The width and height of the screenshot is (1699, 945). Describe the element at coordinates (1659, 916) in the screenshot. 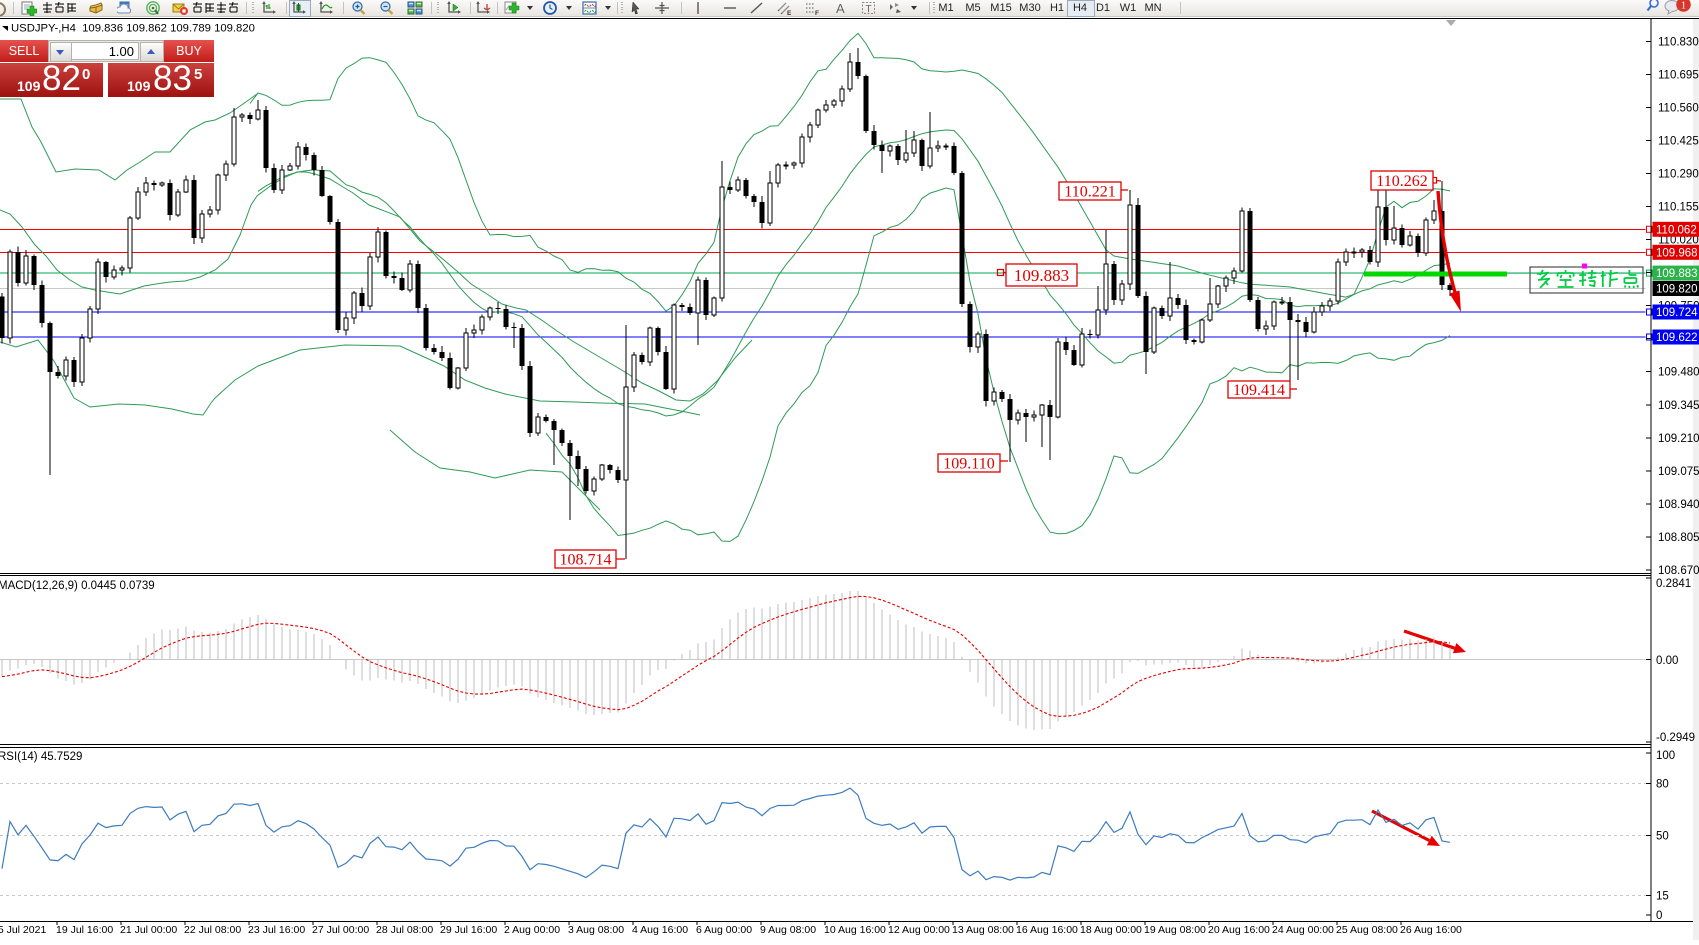

I see `svg-text: 0` at that location.